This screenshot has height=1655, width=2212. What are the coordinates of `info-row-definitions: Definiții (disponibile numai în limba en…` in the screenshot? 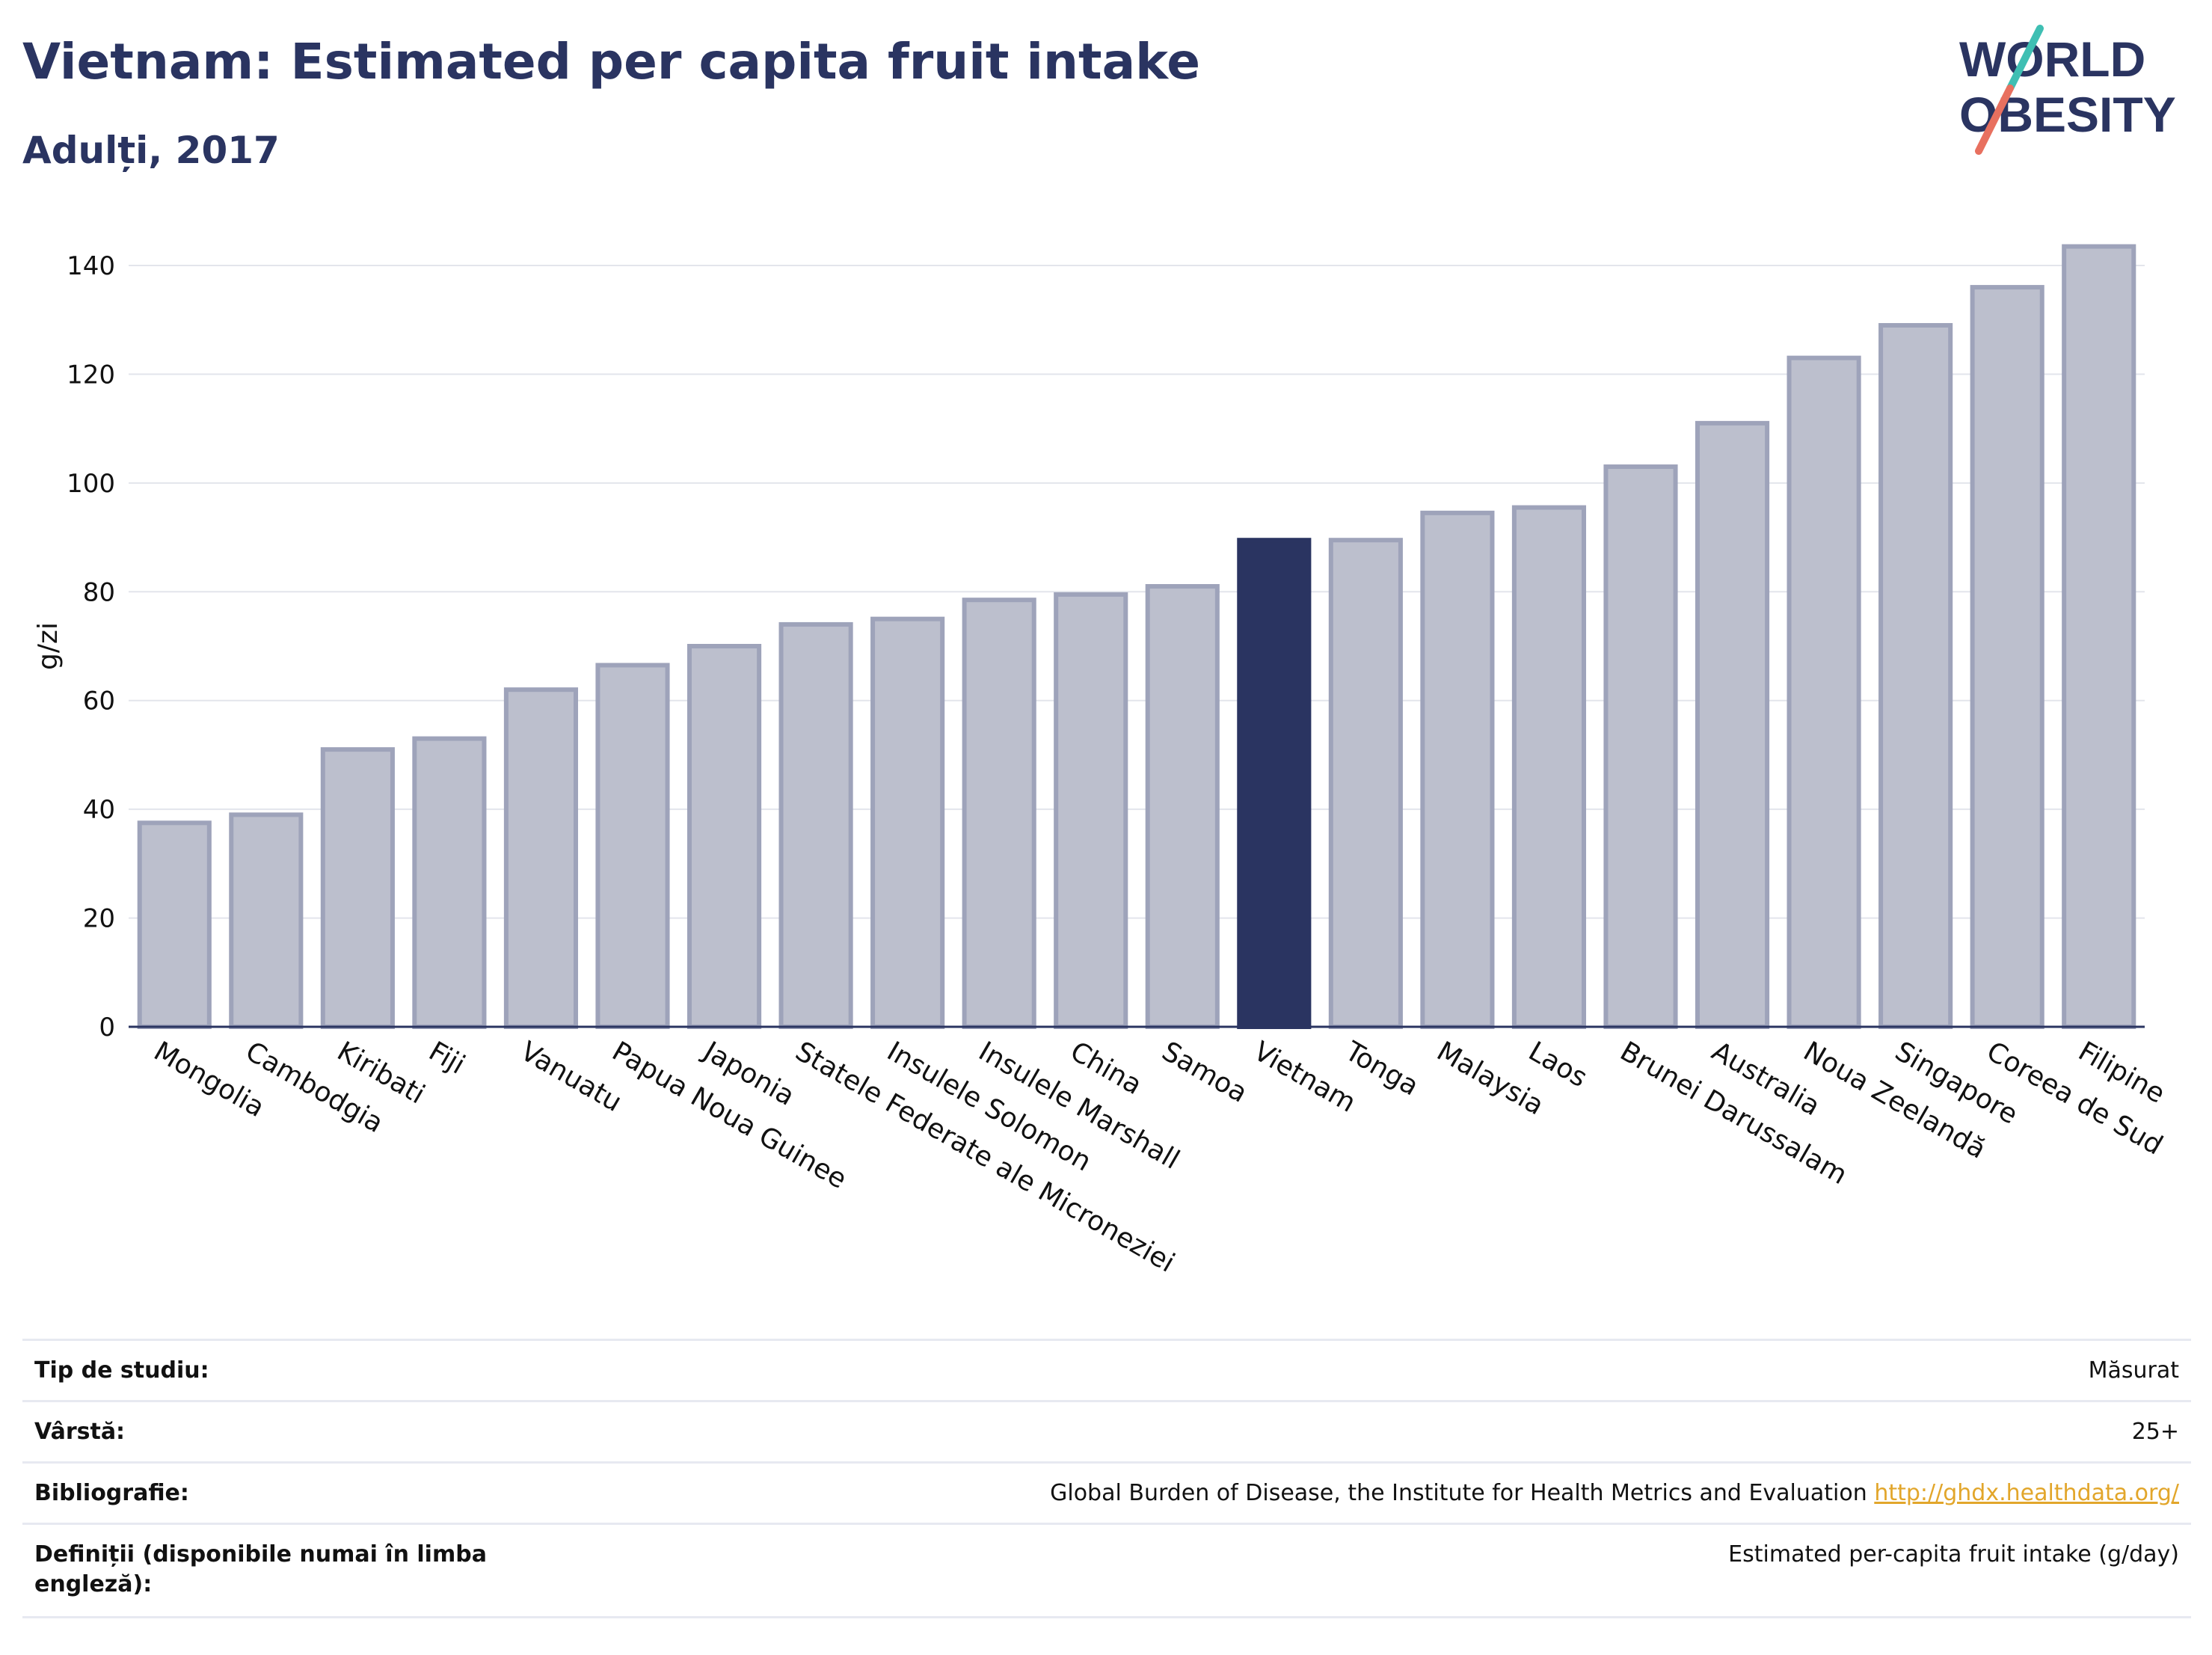 It's located at (1106, 1570).